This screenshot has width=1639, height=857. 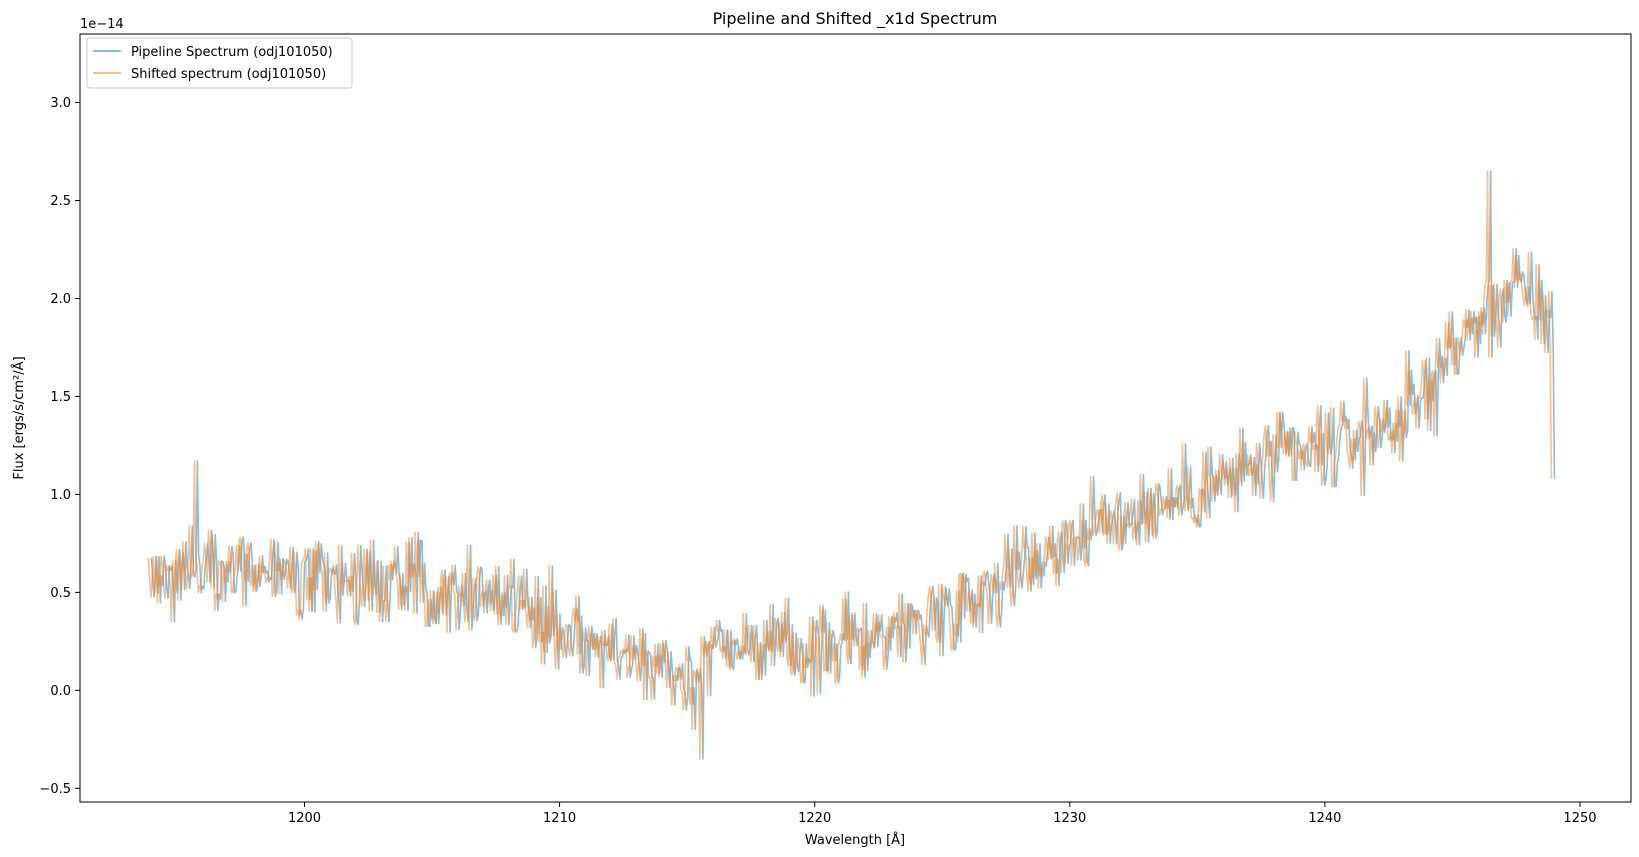 What do you see at coordinates (855, 19) in the screenshot?
I see `chart-title: Pipeline and Shifted _x1d Spectrum` at bounding box center [855, 19].